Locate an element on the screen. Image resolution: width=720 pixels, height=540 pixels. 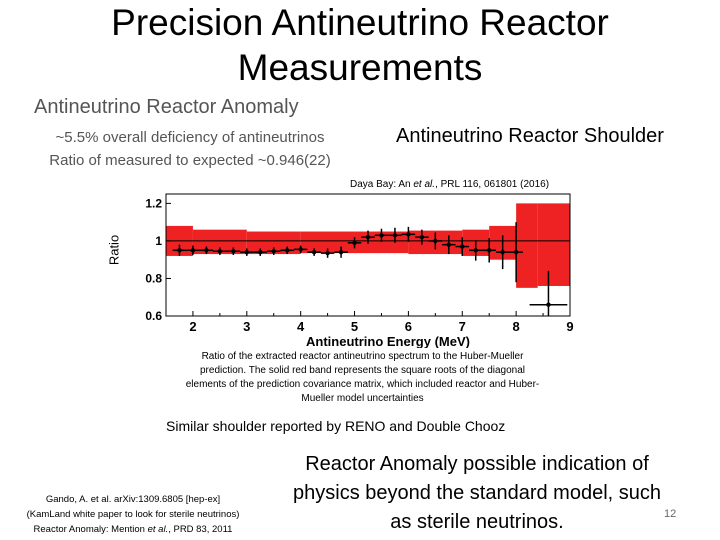
chart-frame is located at coordinates (368, 255).